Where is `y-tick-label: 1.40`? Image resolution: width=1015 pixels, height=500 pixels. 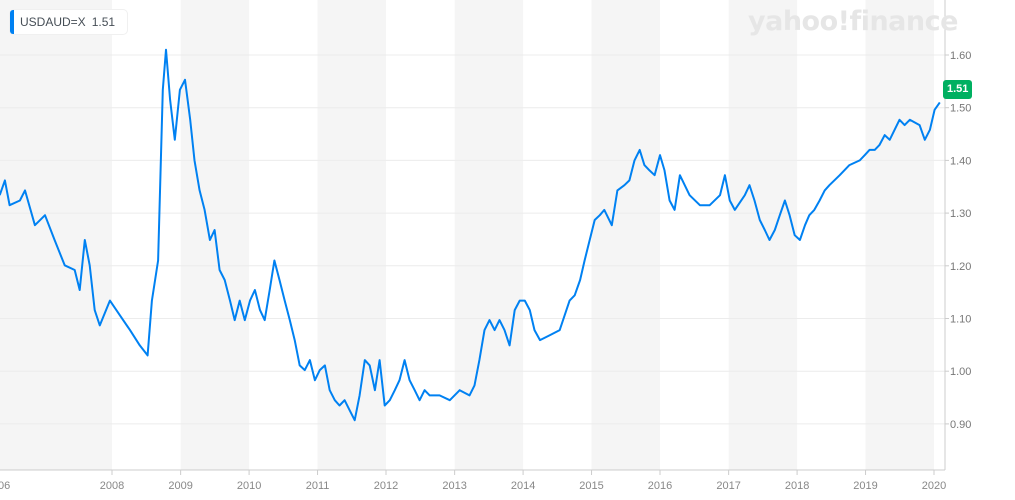 y-tick-label: 1.40 is located at coordinates (960, 161).